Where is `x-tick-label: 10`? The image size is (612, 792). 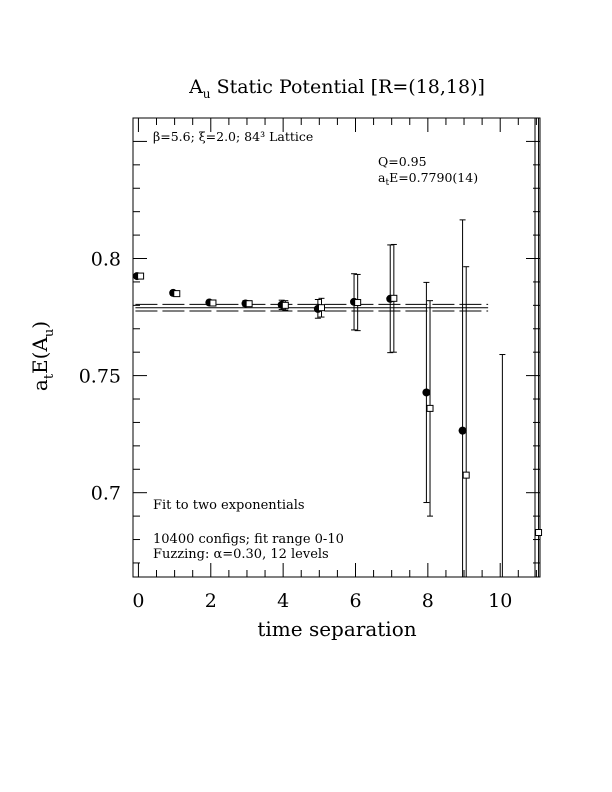 x-tick-label: 10 is located at coordinates (500, 601).